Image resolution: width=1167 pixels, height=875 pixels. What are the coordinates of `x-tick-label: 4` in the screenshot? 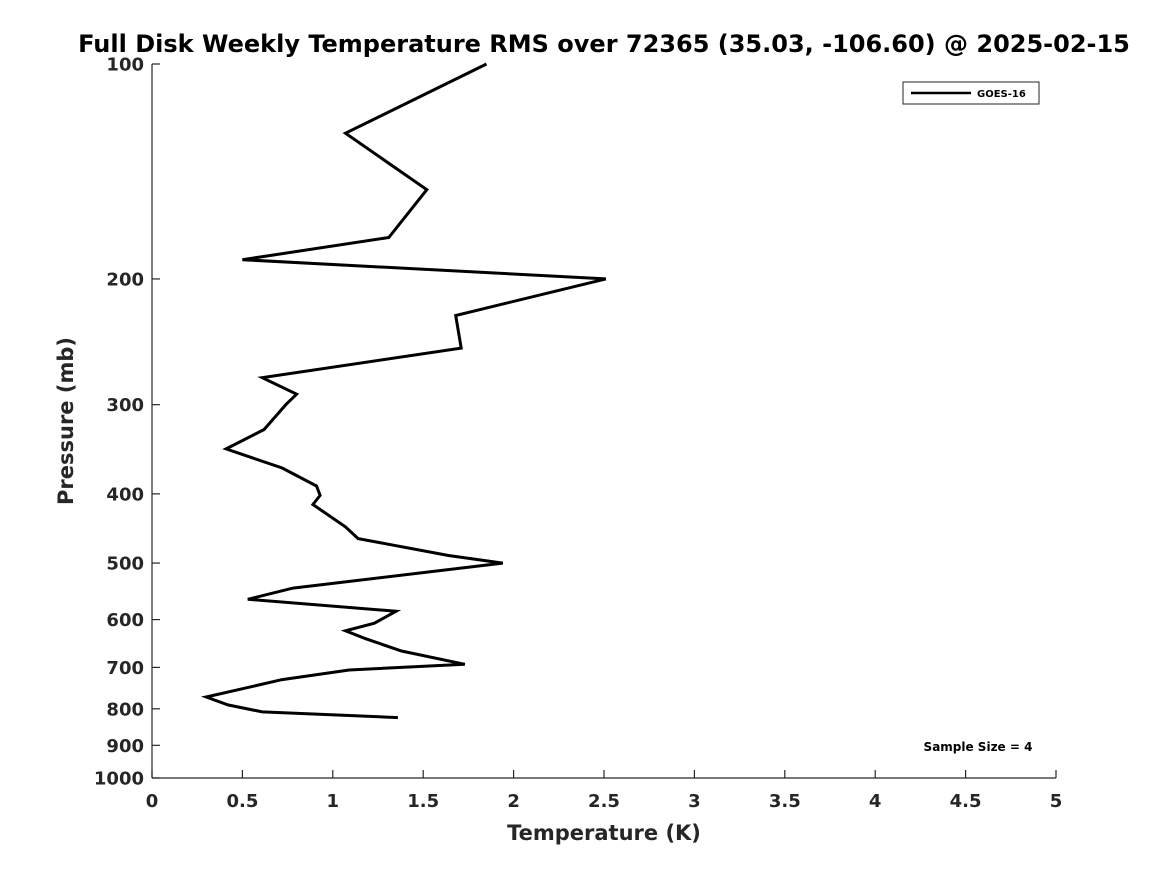 It's located at (875, 801).